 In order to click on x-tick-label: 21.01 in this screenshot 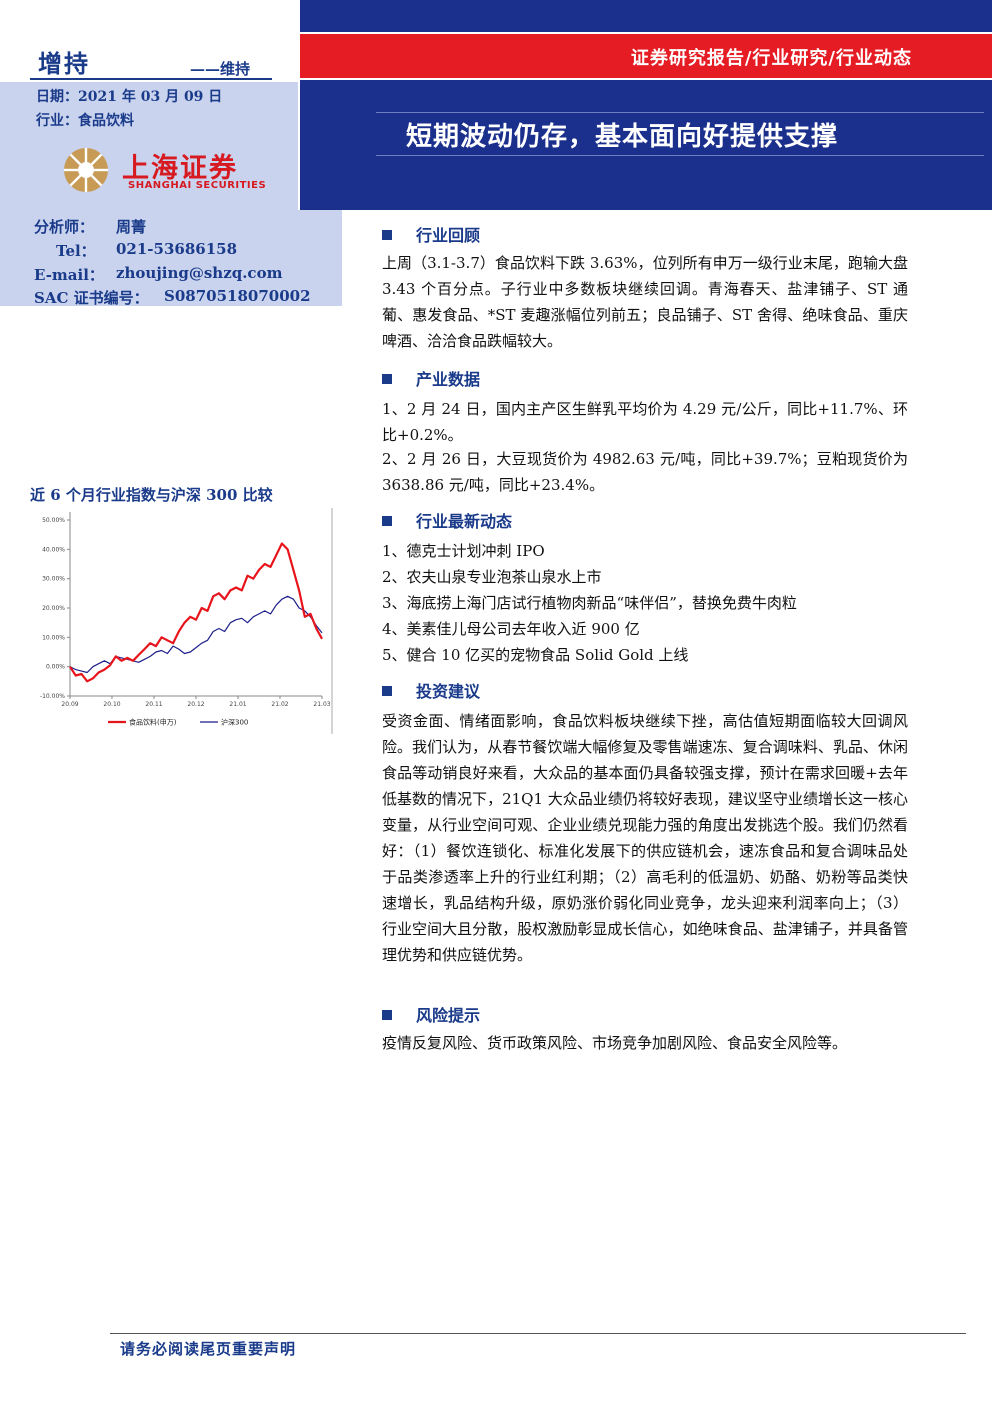, I will do `click(237, 704)`.